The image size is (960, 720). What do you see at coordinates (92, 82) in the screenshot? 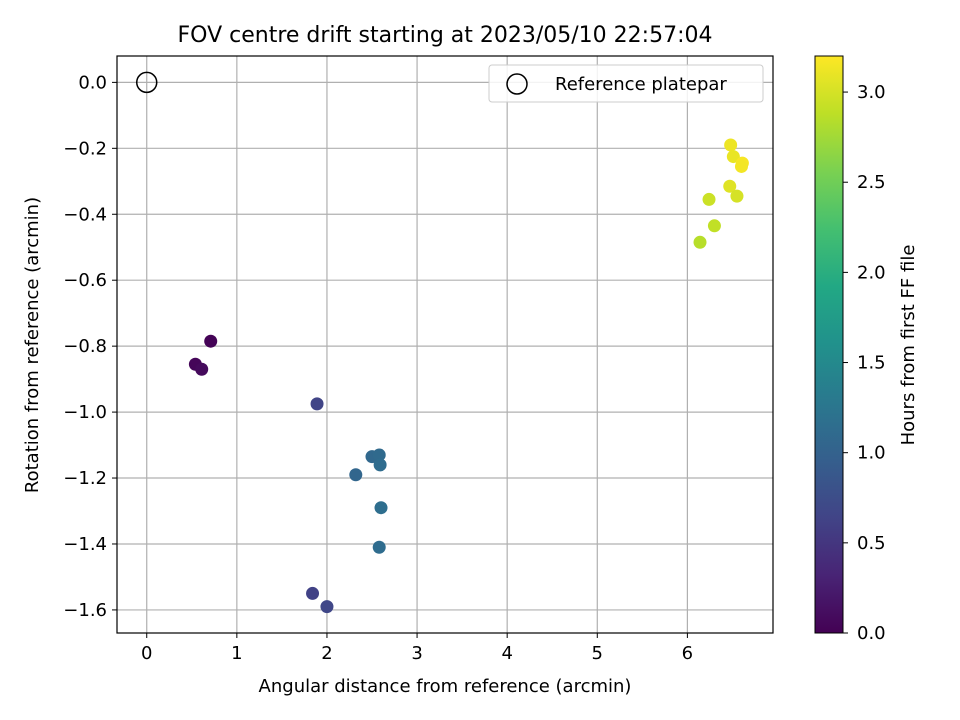
I see `y-tick-label: 0.0` at bounding box center [92, 82].